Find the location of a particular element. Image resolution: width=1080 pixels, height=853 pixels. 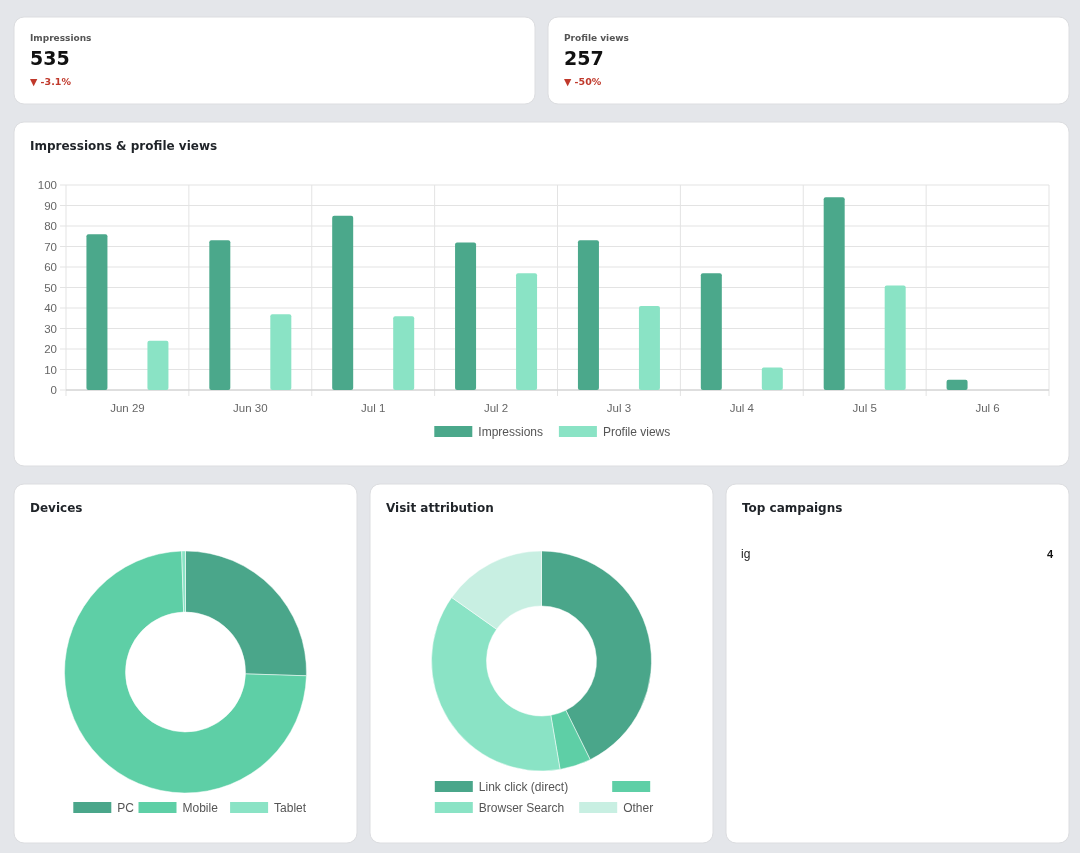

text: Impressions is located at coordinates (61, 38).